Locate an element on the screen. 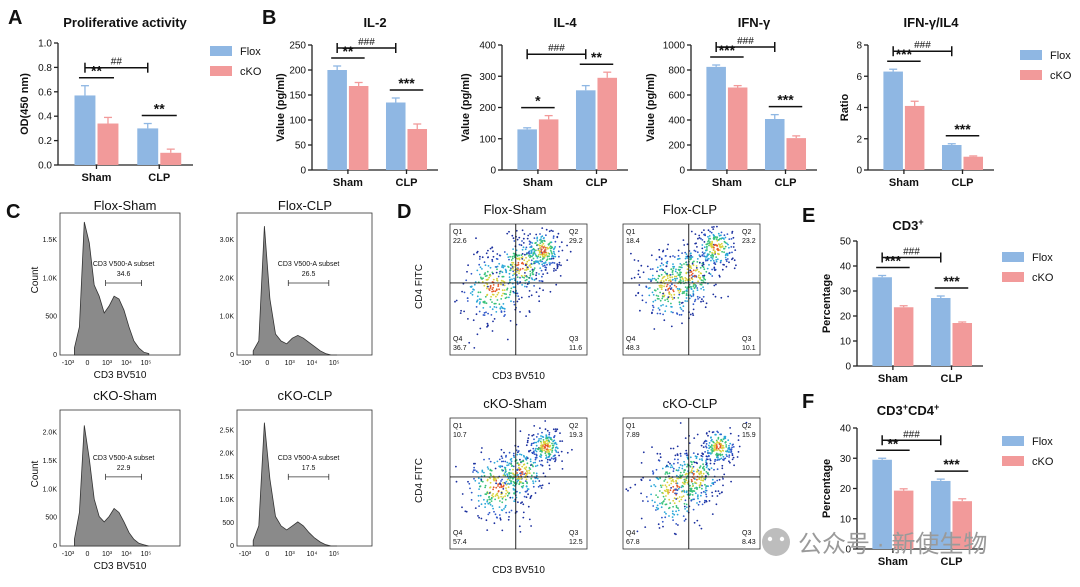  significance-marker: ** is located at coordinates (96, 71).